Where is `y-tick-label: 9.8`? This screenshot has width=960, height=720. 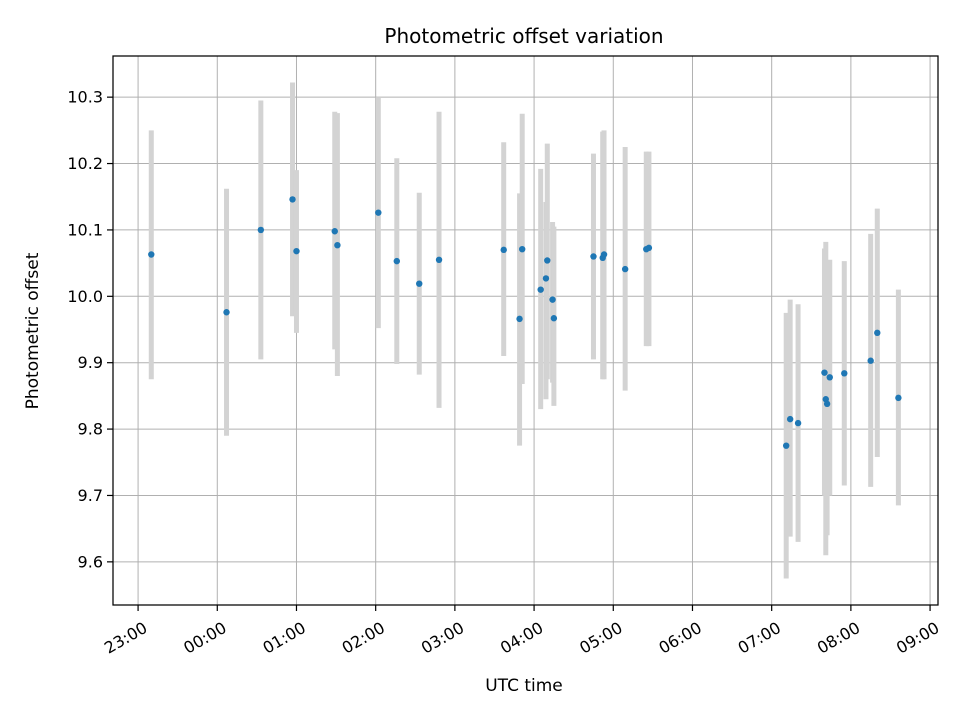
y-tick-label: 9.8 is located at coordinates (90, 429).